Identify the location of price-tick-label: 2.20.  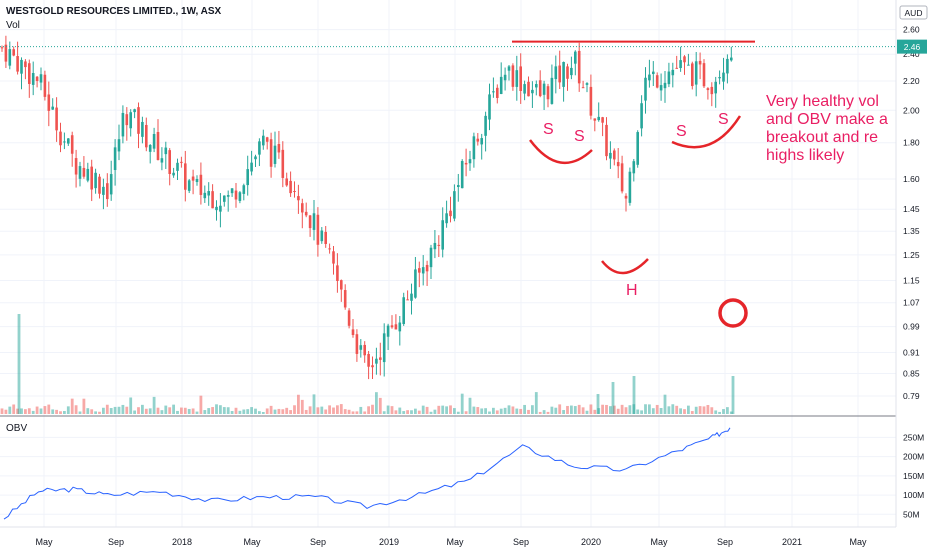
(911, 81).